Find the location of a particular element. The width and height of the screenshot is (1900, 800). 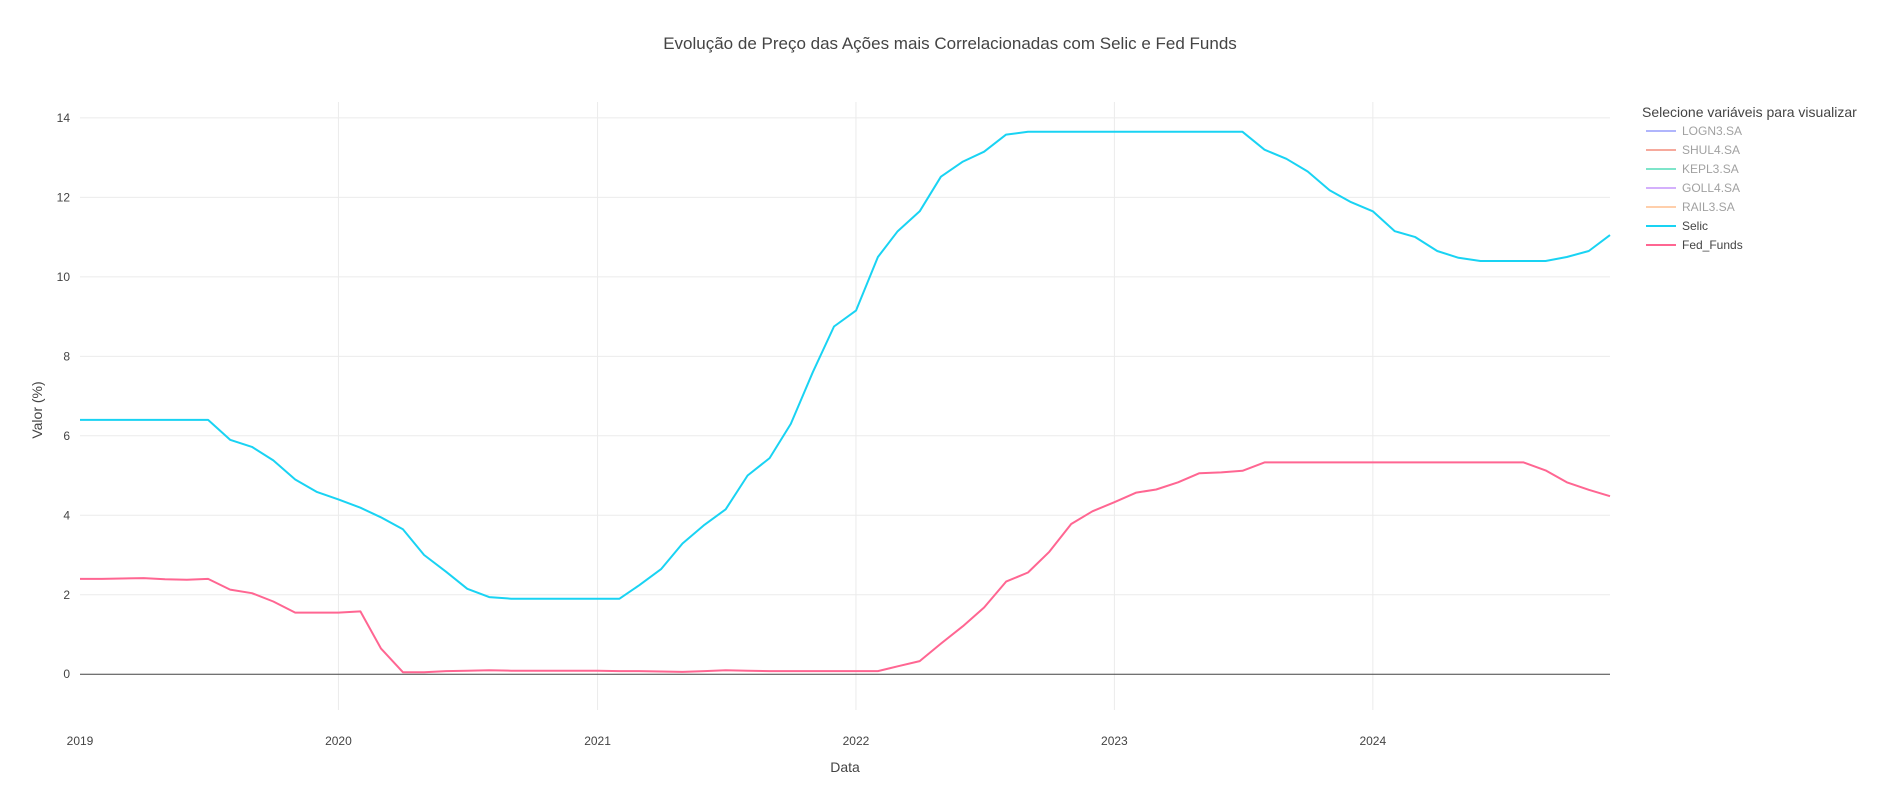

legend-item-goll4-sa: GOLL4.SA is located at coordinates (1693, 188).